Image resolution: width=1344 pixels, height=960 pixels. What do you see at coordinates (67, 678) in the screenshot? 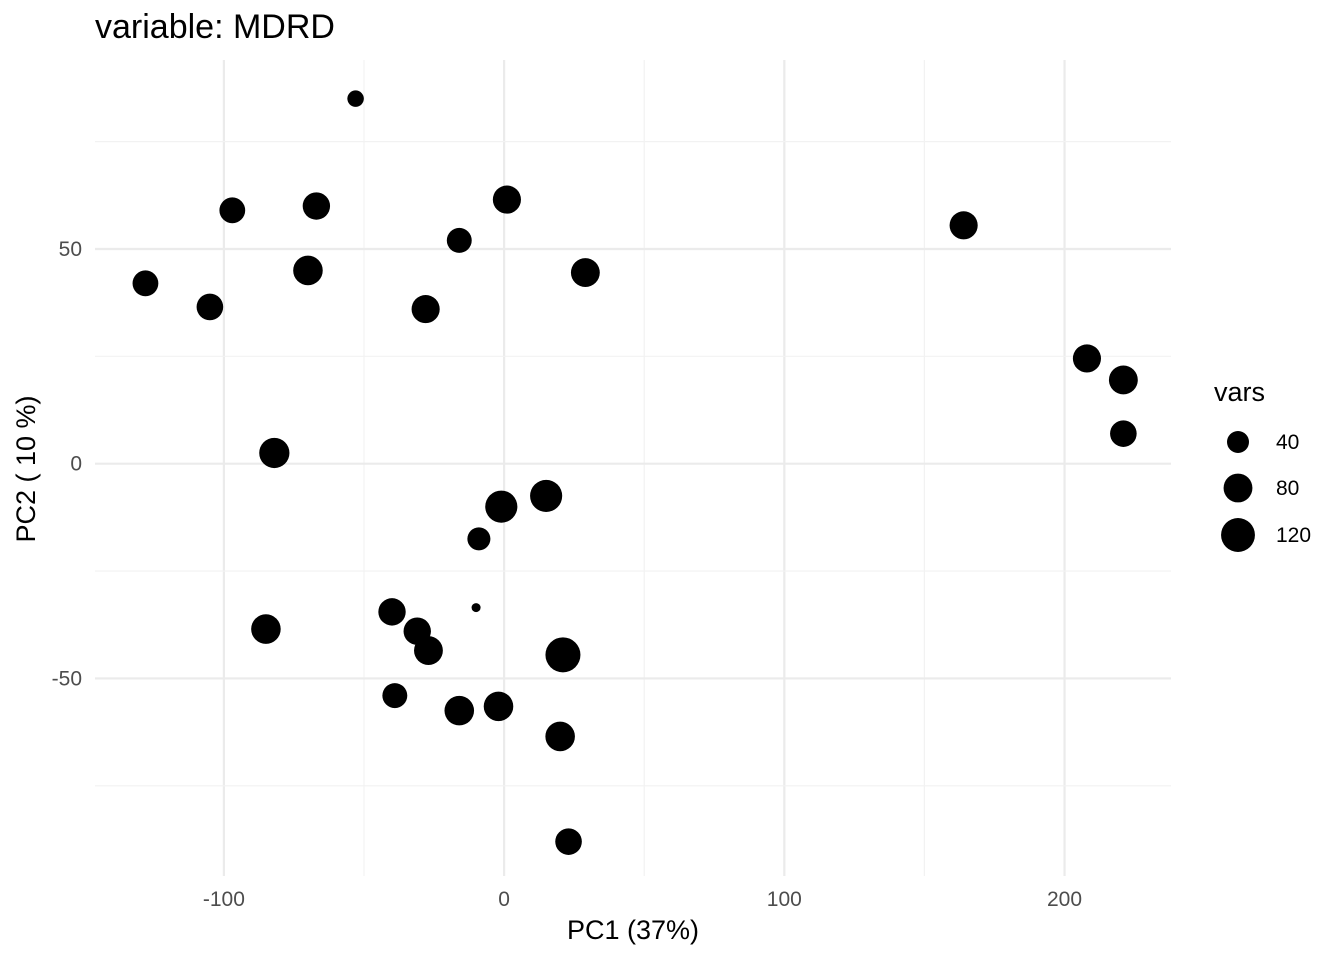
I see `y-tick-label: -50` at bounding box center [67, 678].